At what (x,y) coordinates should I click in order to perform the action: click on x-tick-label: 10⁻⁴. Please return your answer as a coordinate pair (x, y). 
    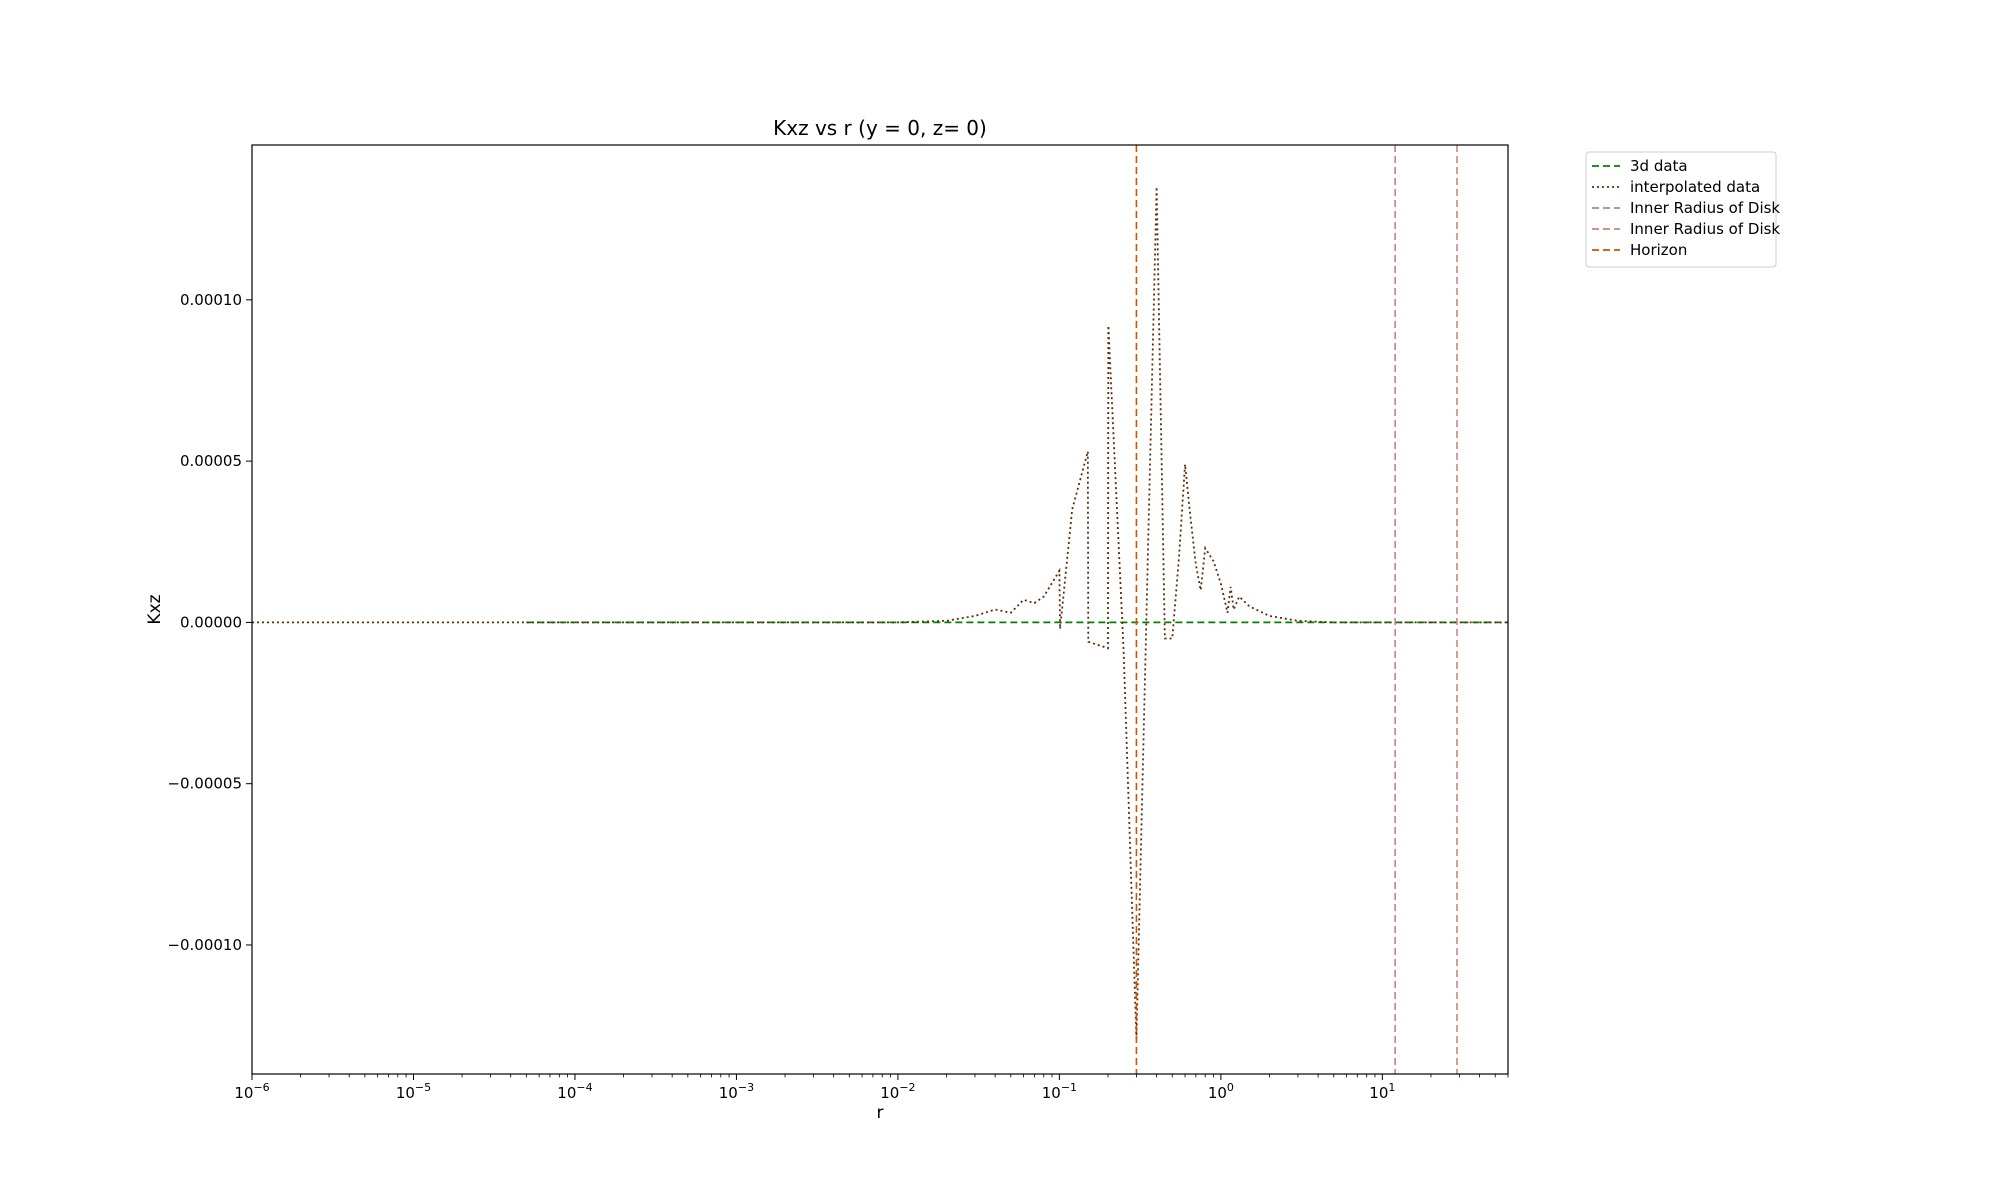
    Looking at the image, I should click on (574, 1091).